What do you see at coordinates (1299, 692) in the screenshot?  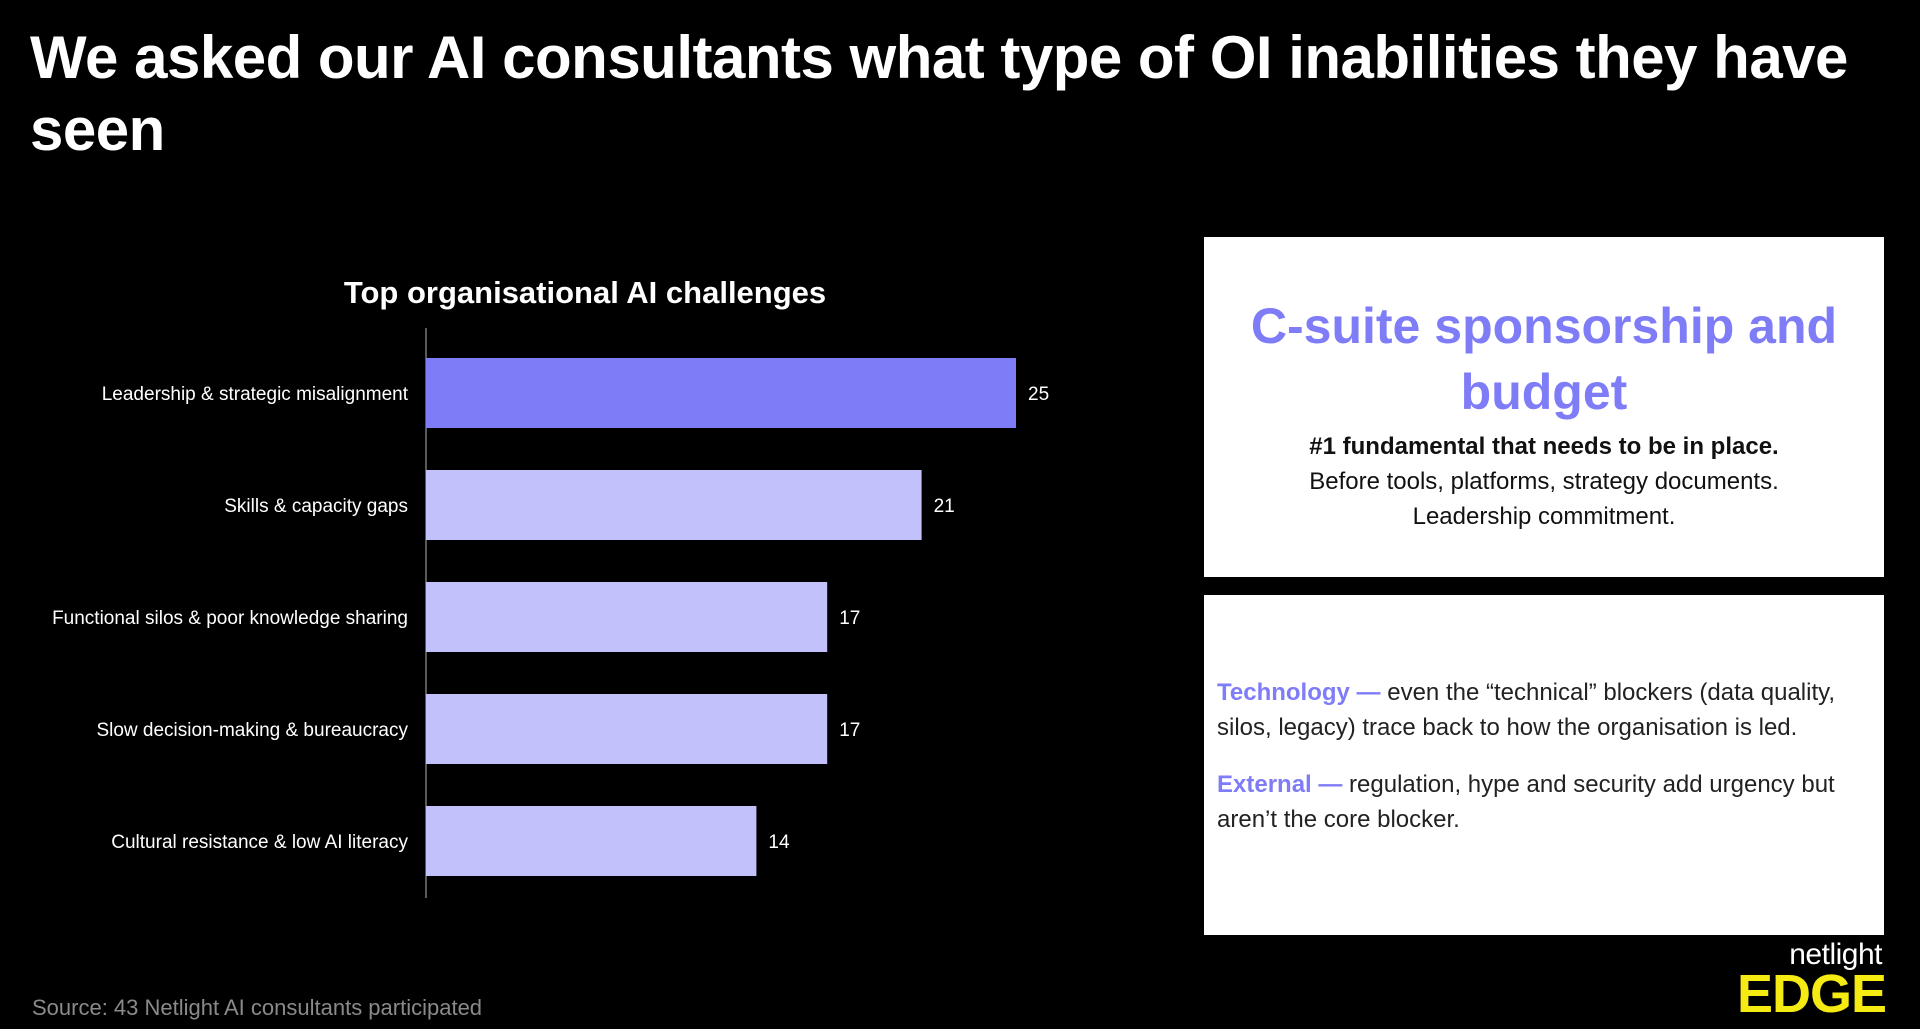 I see `technology-key: Technology —` at bounding box center [1299, 692].